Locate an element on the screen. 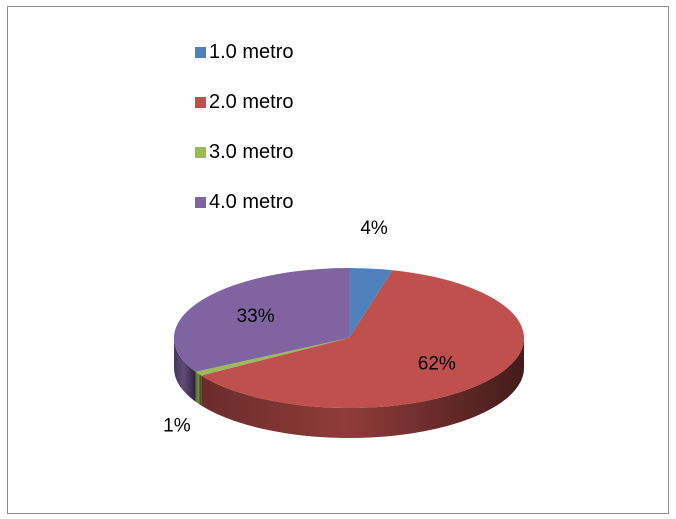  legend-label: 1.0 metro is located at coordinates (251, 52).